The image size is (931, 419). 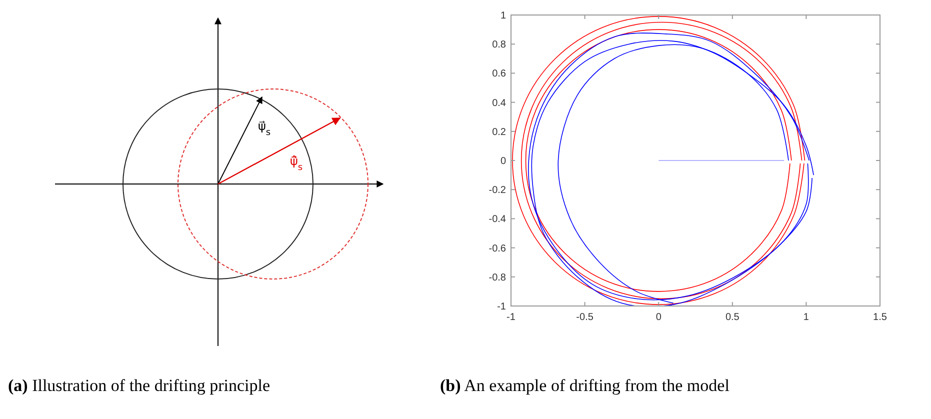 What do you see at coordinates (880, 317) in the screenshot?
I see `x-tick-label: 1.5` at bounding box center [880, 317].